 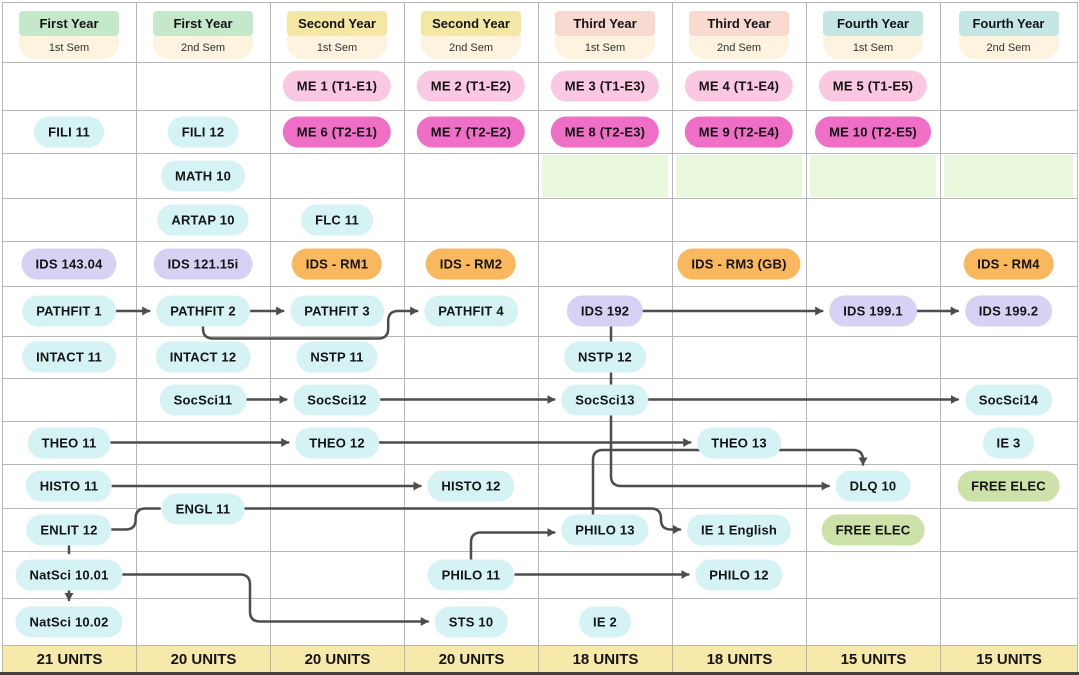 I want to click on arrow-philo13-to-dlq10, so click(x=729, y=482).